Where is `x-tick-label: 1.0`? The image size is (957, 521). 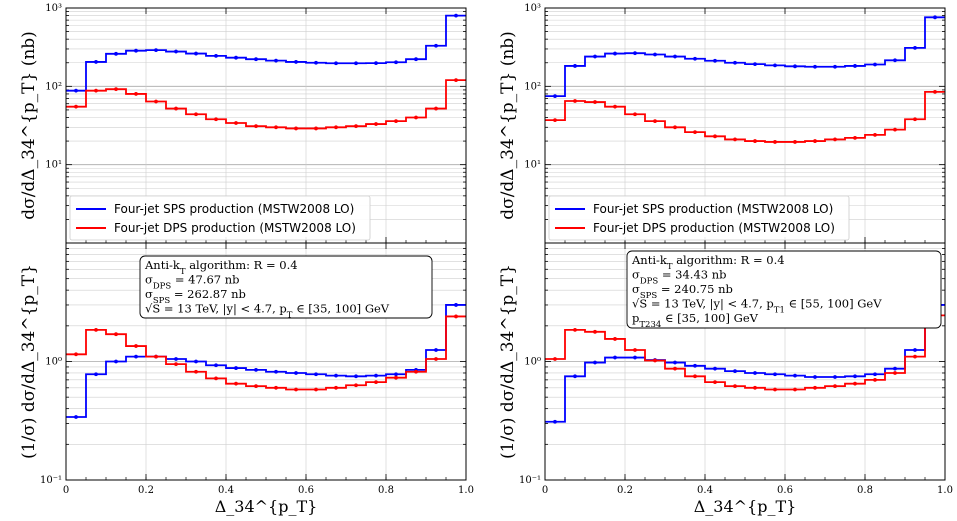
x-tick-label: 1.0 is located at coordinates (945, 490).